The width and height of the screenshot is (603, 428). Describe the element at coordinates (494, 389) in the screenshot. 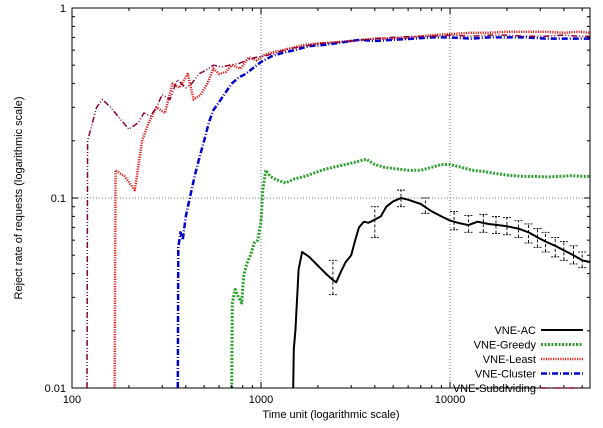

I see `legend-label-vne-subdividing: VNE-Subdividing` at that location.